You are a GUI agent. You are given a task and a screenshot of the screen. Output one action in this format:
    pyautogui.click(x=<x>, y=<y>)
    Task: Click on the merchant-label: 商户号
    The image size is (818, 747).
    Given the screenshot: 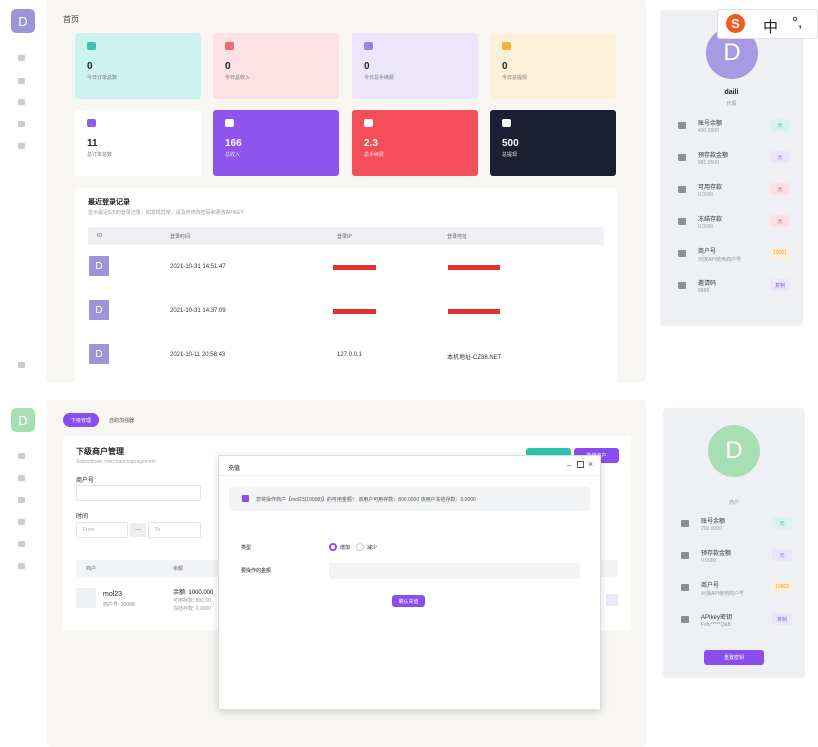 What is the action you would take?
    pyautogui.click(x=85, y=481)
    